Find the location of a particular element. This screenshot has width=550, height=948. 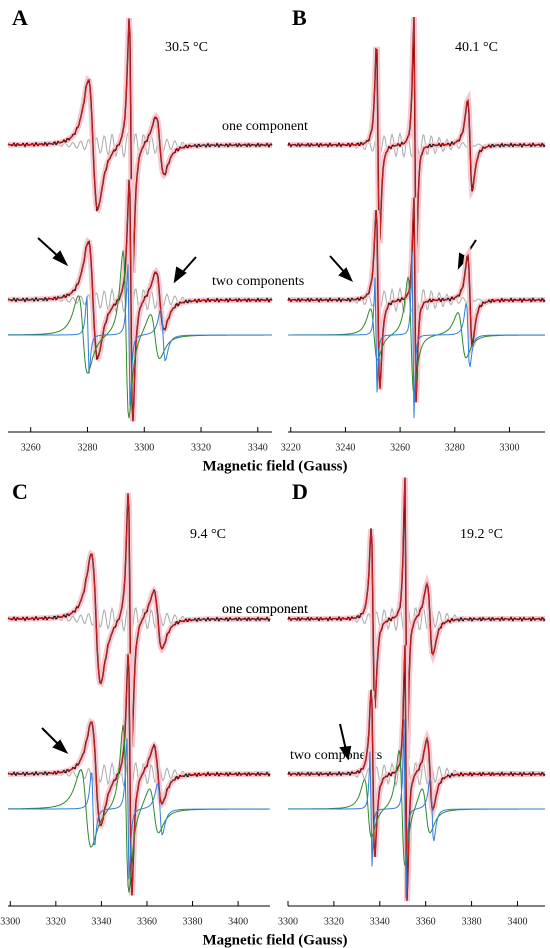

x-tick-label: 3220 is located at coordinates (291, 447).